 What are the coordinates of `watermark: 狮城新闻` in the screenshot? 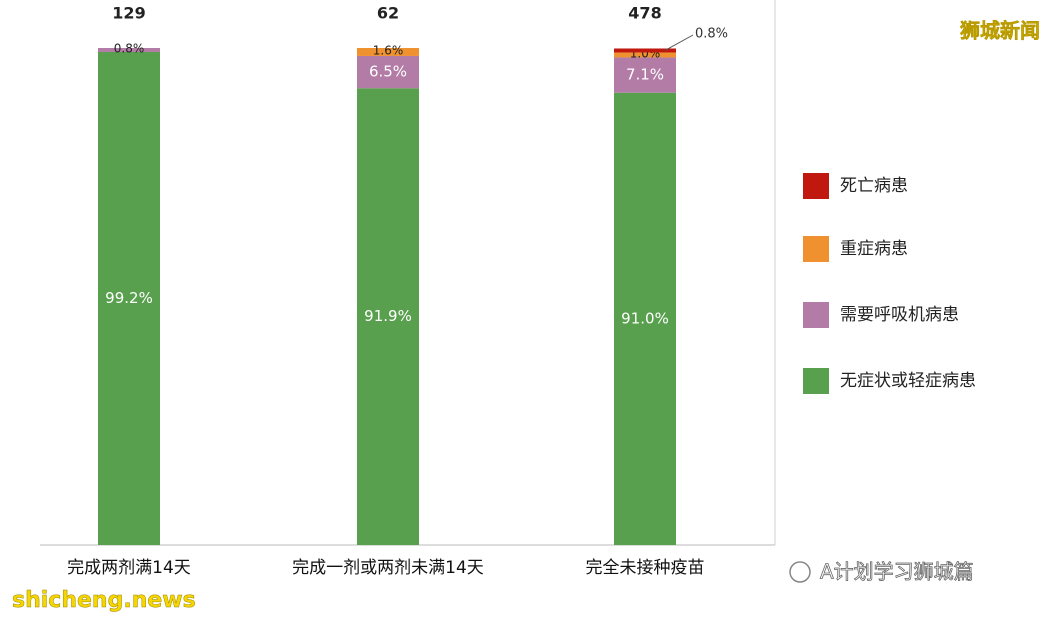 It's located at (1000, 31).